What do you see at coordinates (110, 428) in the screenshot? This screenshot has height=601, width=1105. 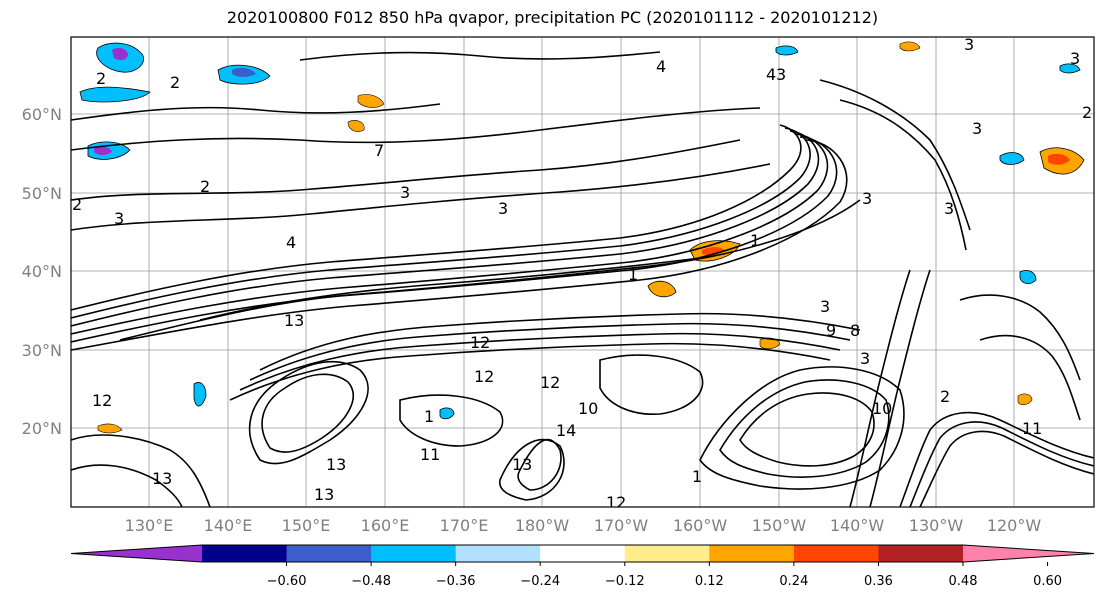 I see `orange-patch-phil` at bounding box center [110, 428].